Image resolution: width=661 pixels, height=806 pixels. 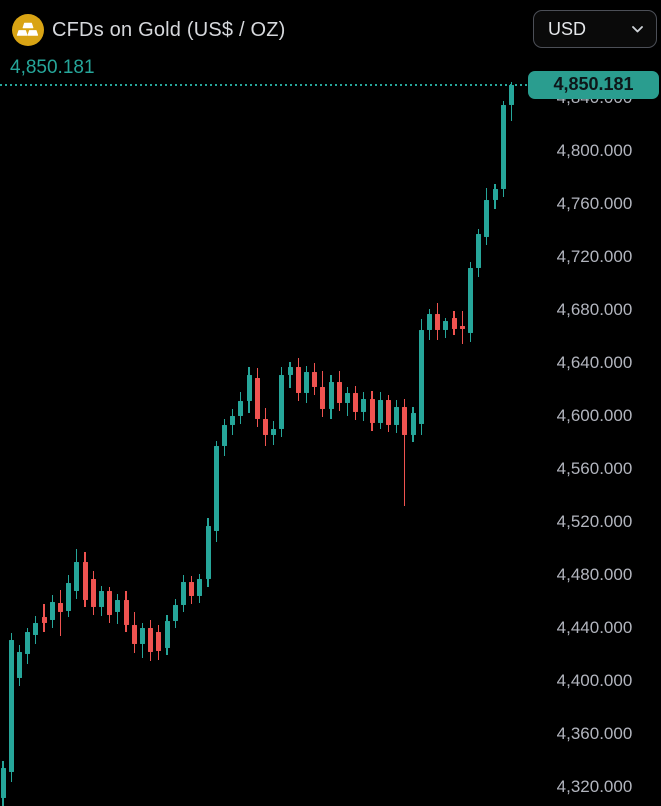 What do you see at coordinates (28, 30) in the screenshot?
I see `gold-bars-icon` at bounding box center [28, 30].